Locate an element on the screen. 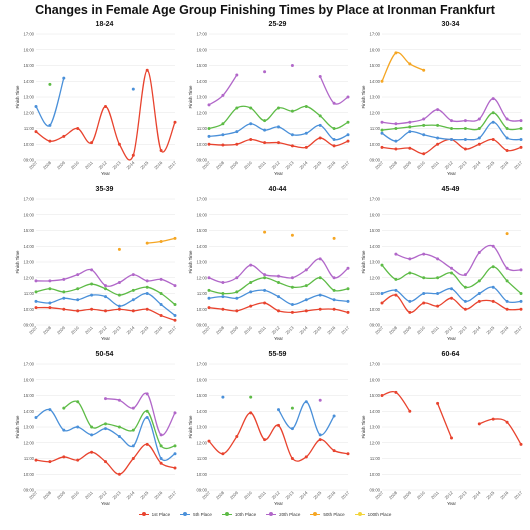 Image resolution: width=530 pixels, height=530 pixels. legend-item-100th-place: 100th Place is located at coordinates (372, 514).